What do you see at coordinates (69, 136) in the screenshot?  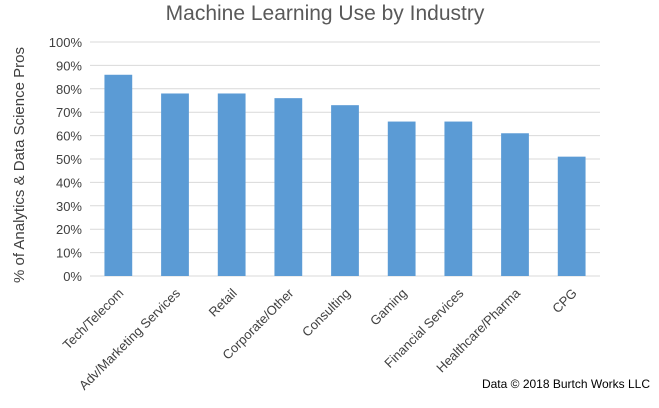 I see `y-tick-label: 60%` at bounding box center [69, 136].